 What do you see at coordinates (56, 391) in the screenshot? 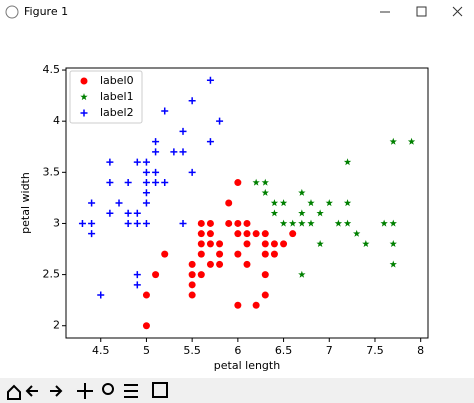
I see `forward-button` at bounding box center [56, 391].